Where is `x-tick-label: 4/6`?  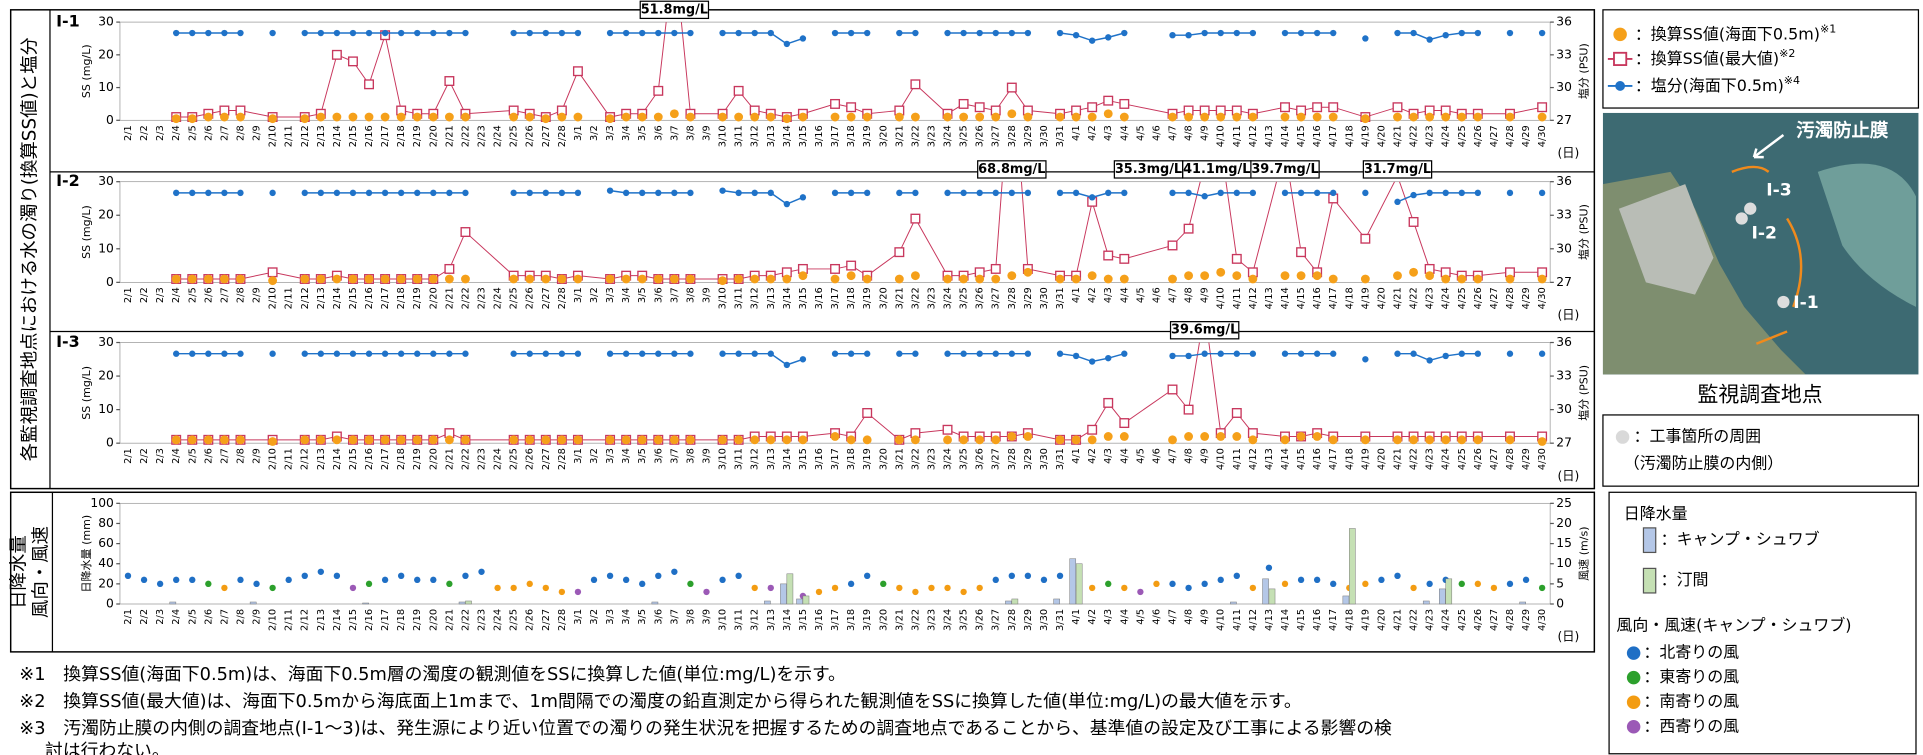
x-tick-label: 4/6 is located at coordinates (1156, 133).